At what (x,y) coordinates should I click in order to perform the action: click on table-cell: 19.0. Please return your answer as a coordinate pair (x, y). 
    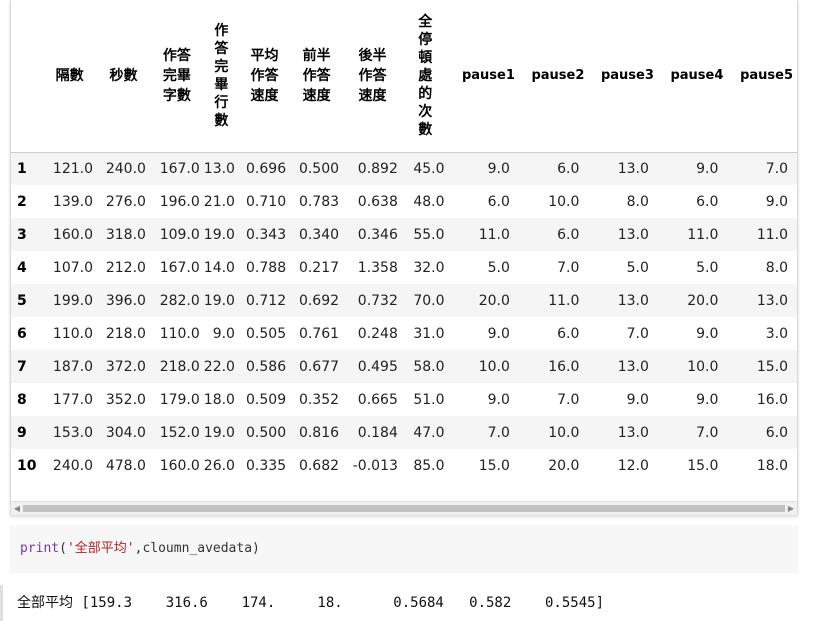
    Looking at the image, I should click on (219, 300).